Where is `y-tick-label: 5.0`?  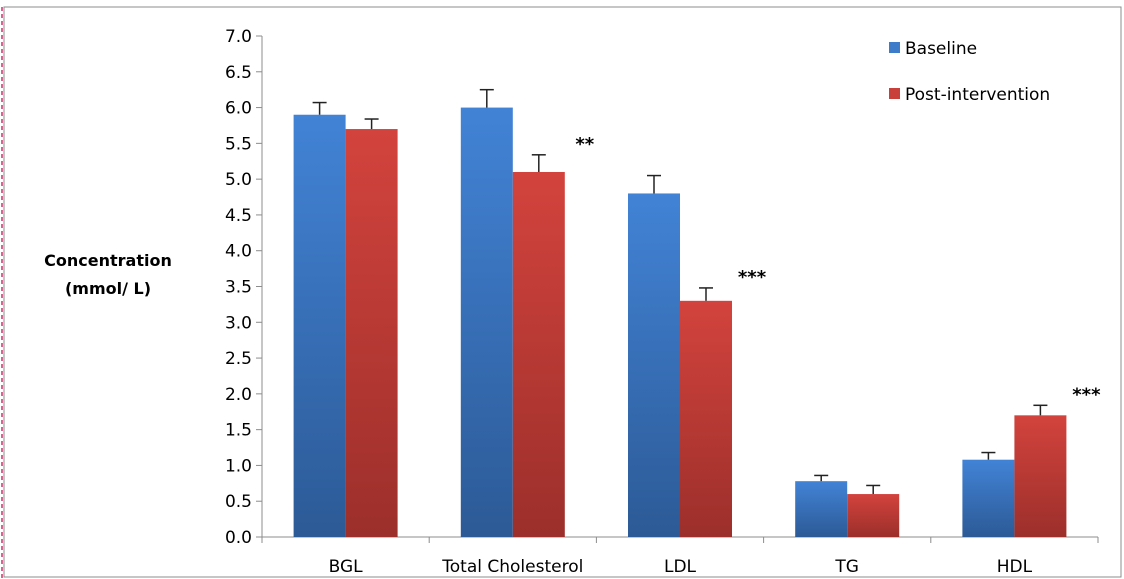 y-tick-label: 5.0 is located at coordinates (238, 180).